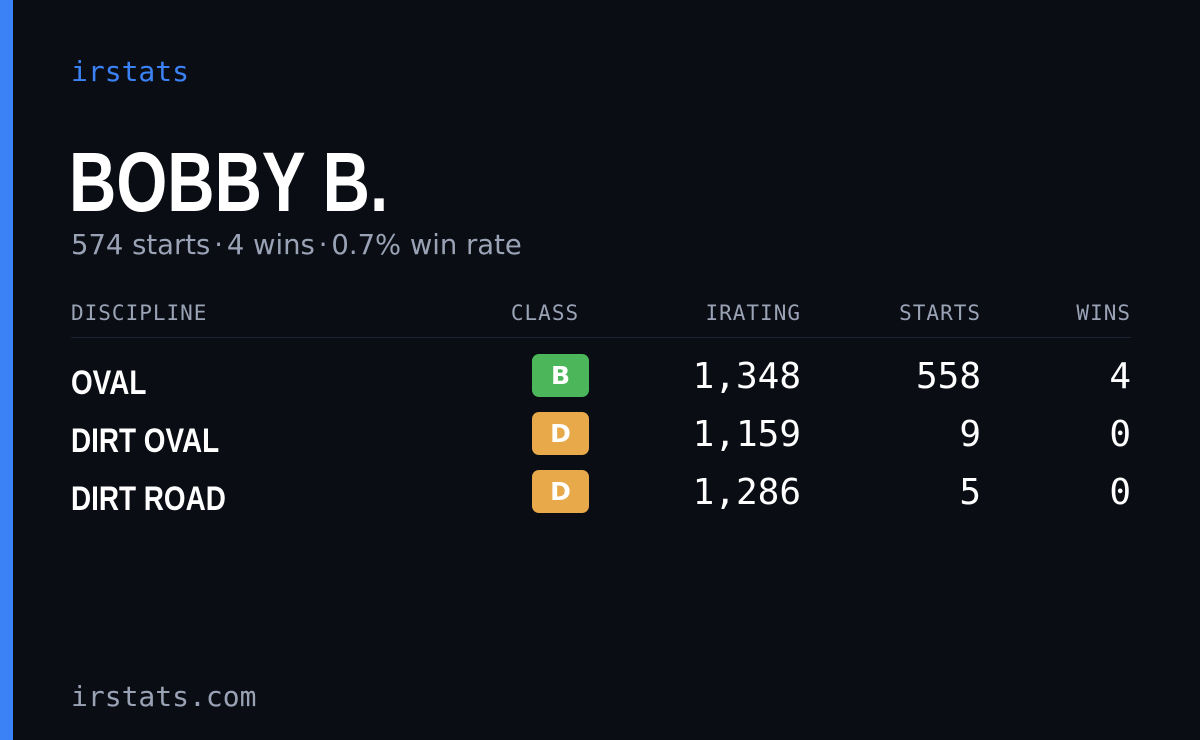 The image size is (1200, 740). What do you see at coordinates (6, 370) in the screenshot?
I see `accent-bar` at bounding box center [6, 370].